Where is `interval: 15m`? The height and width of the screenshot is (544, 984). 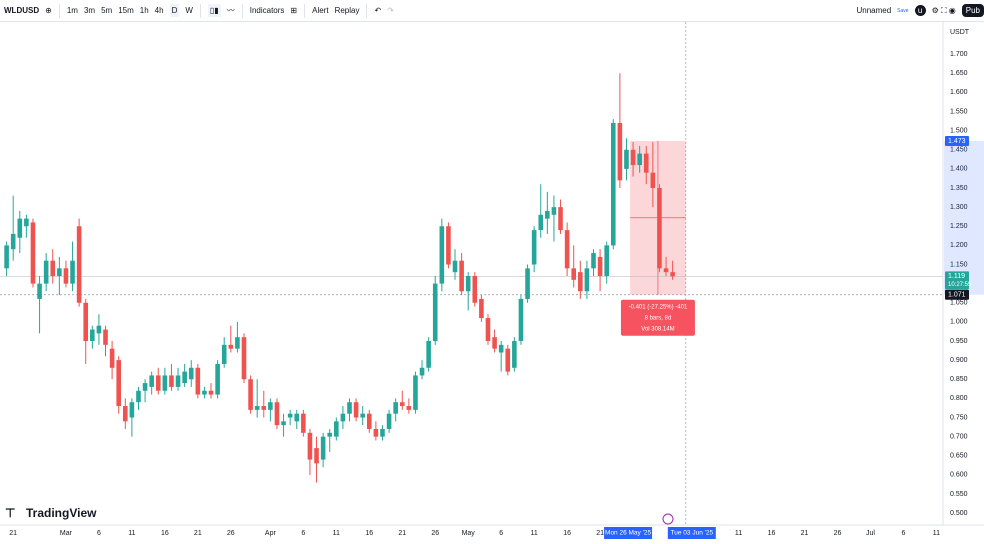
interval: 15m is located at coordinates (126, 10).